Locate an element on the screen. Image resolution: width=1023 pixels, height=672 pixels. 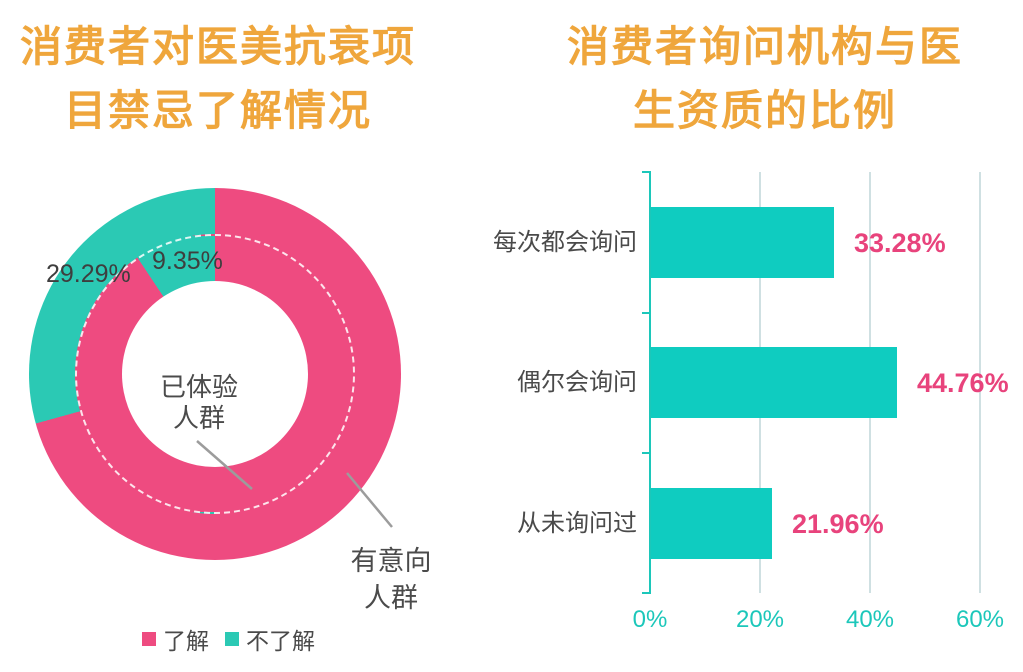
legend-swatch-teal is located at coordinates (232, 639).